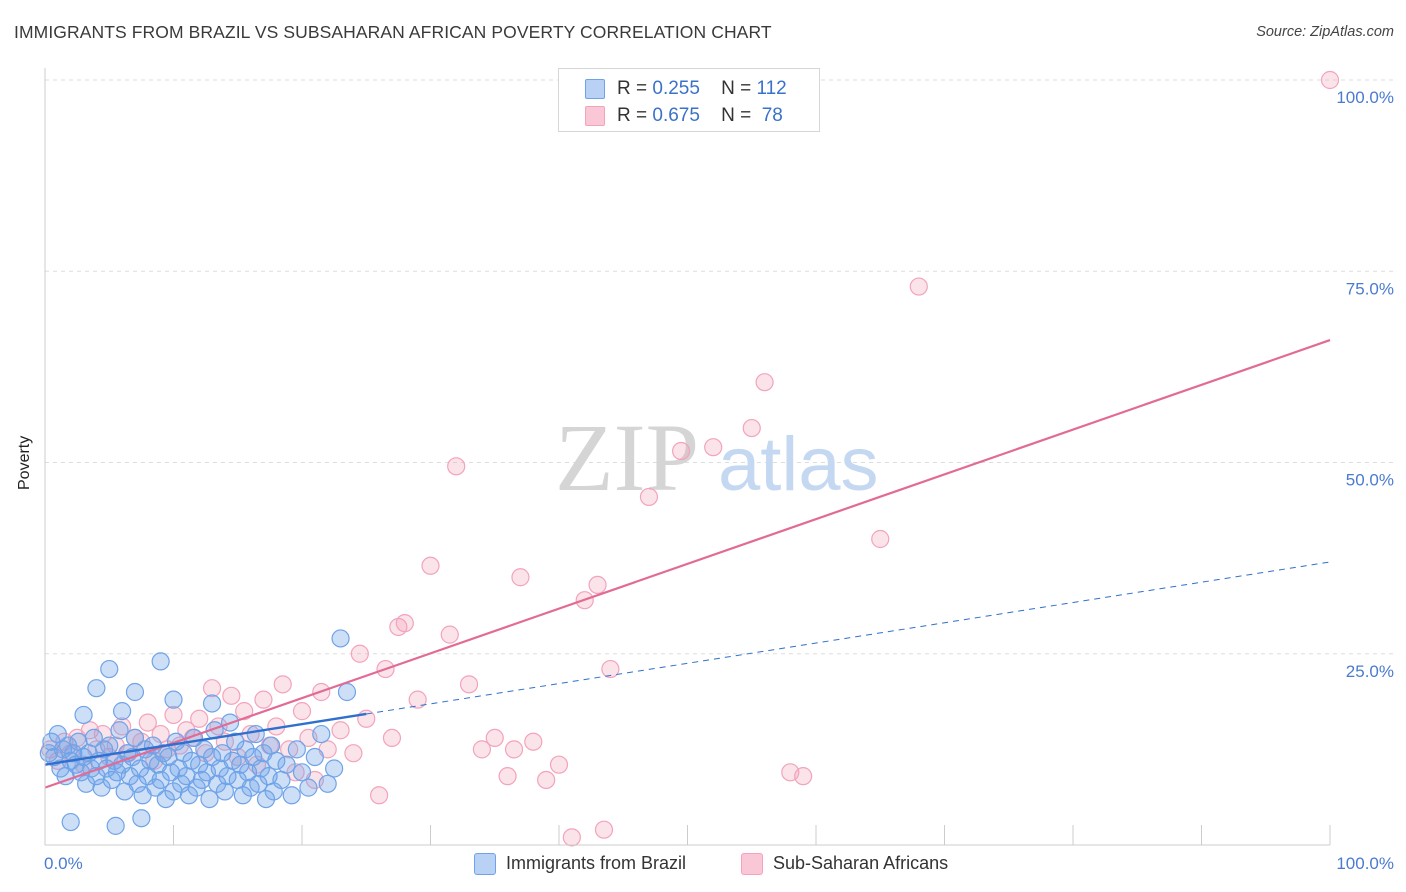  I want to click on y-tick-label-25: 25.0%, so click(1370, 671).